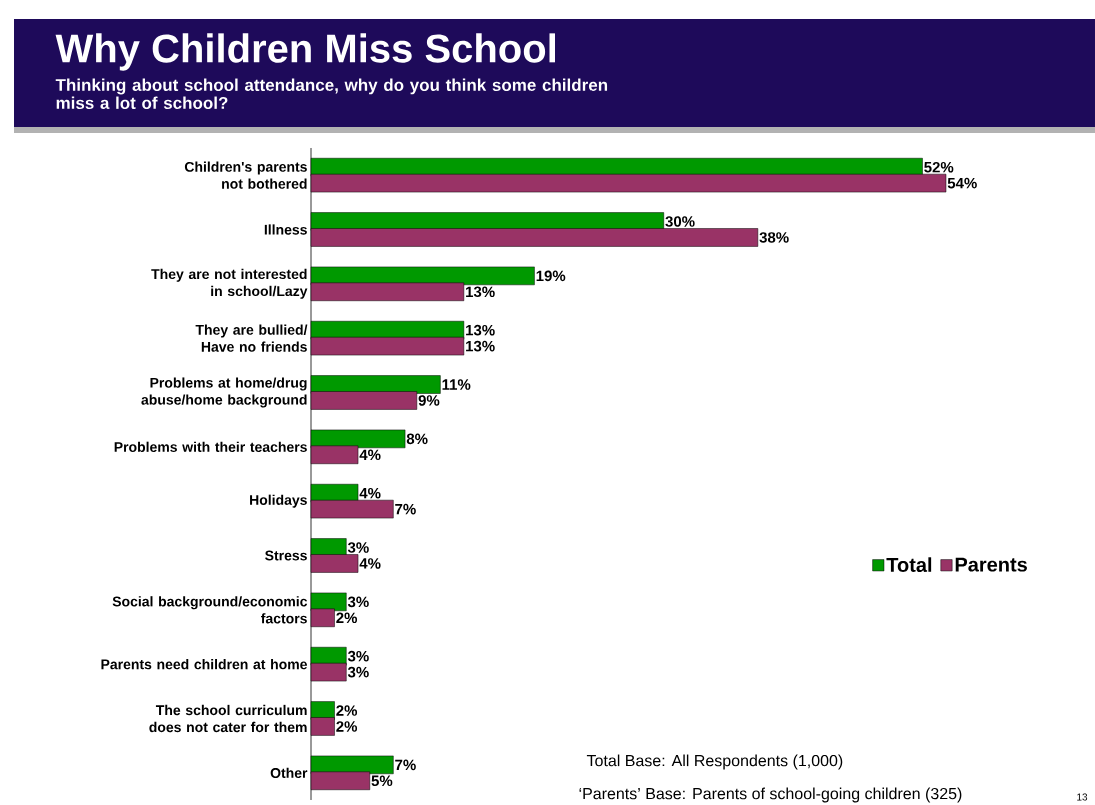  What do you see at coordinates (962, 183) in the screenshot?
I see `data-label: 54%` at bounding box center [962, 183].